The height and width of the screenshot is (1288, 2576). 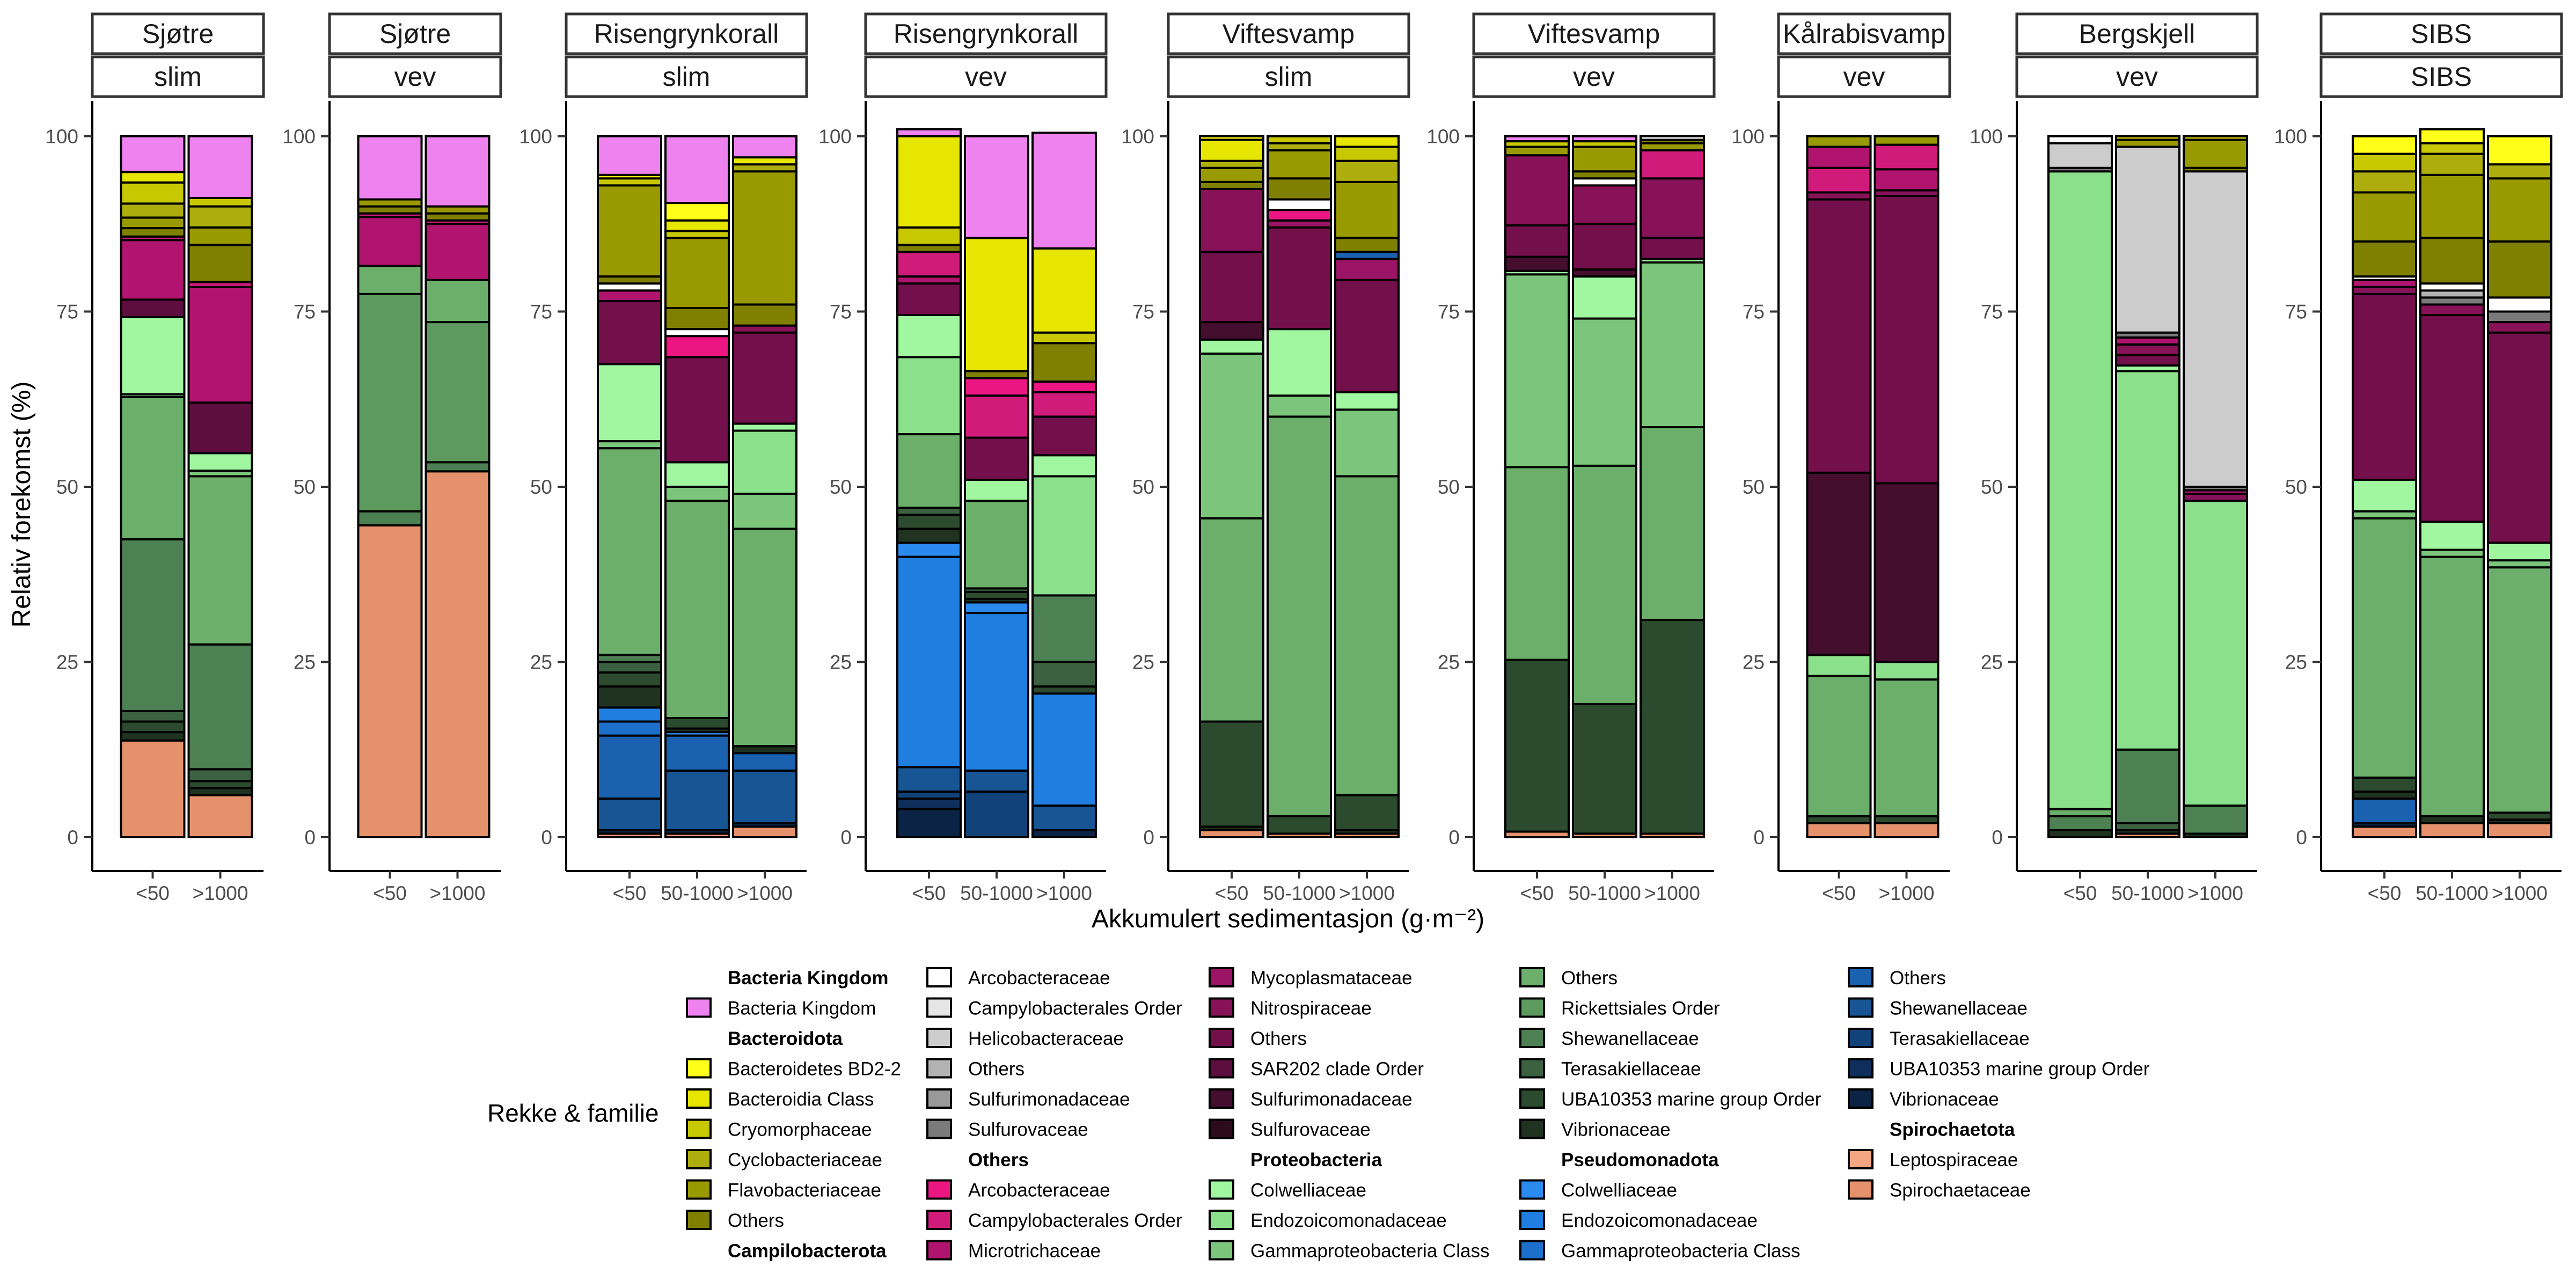 I want to click on strip-site-label: SIBS, so click(x=2441, y=34).